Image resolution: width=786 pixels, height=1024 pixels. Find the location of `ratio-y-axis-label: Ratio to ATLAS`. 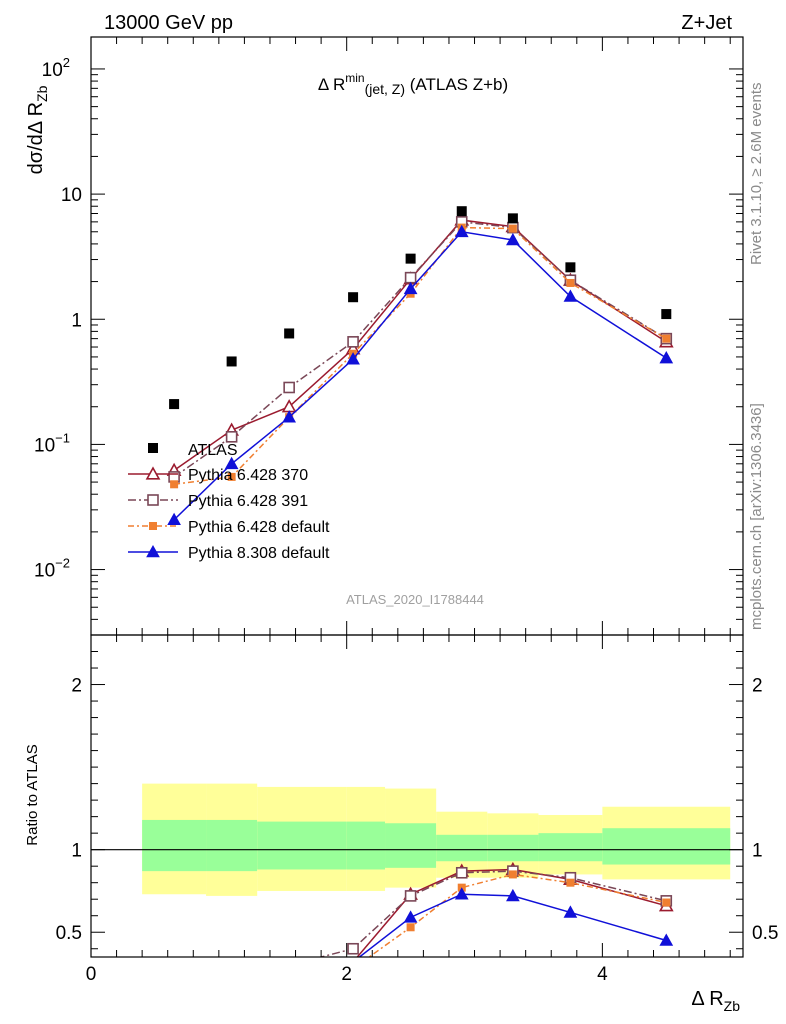

ratio-y-axis-label: Ratio to ATLAS is located at coordinates (32, 794).